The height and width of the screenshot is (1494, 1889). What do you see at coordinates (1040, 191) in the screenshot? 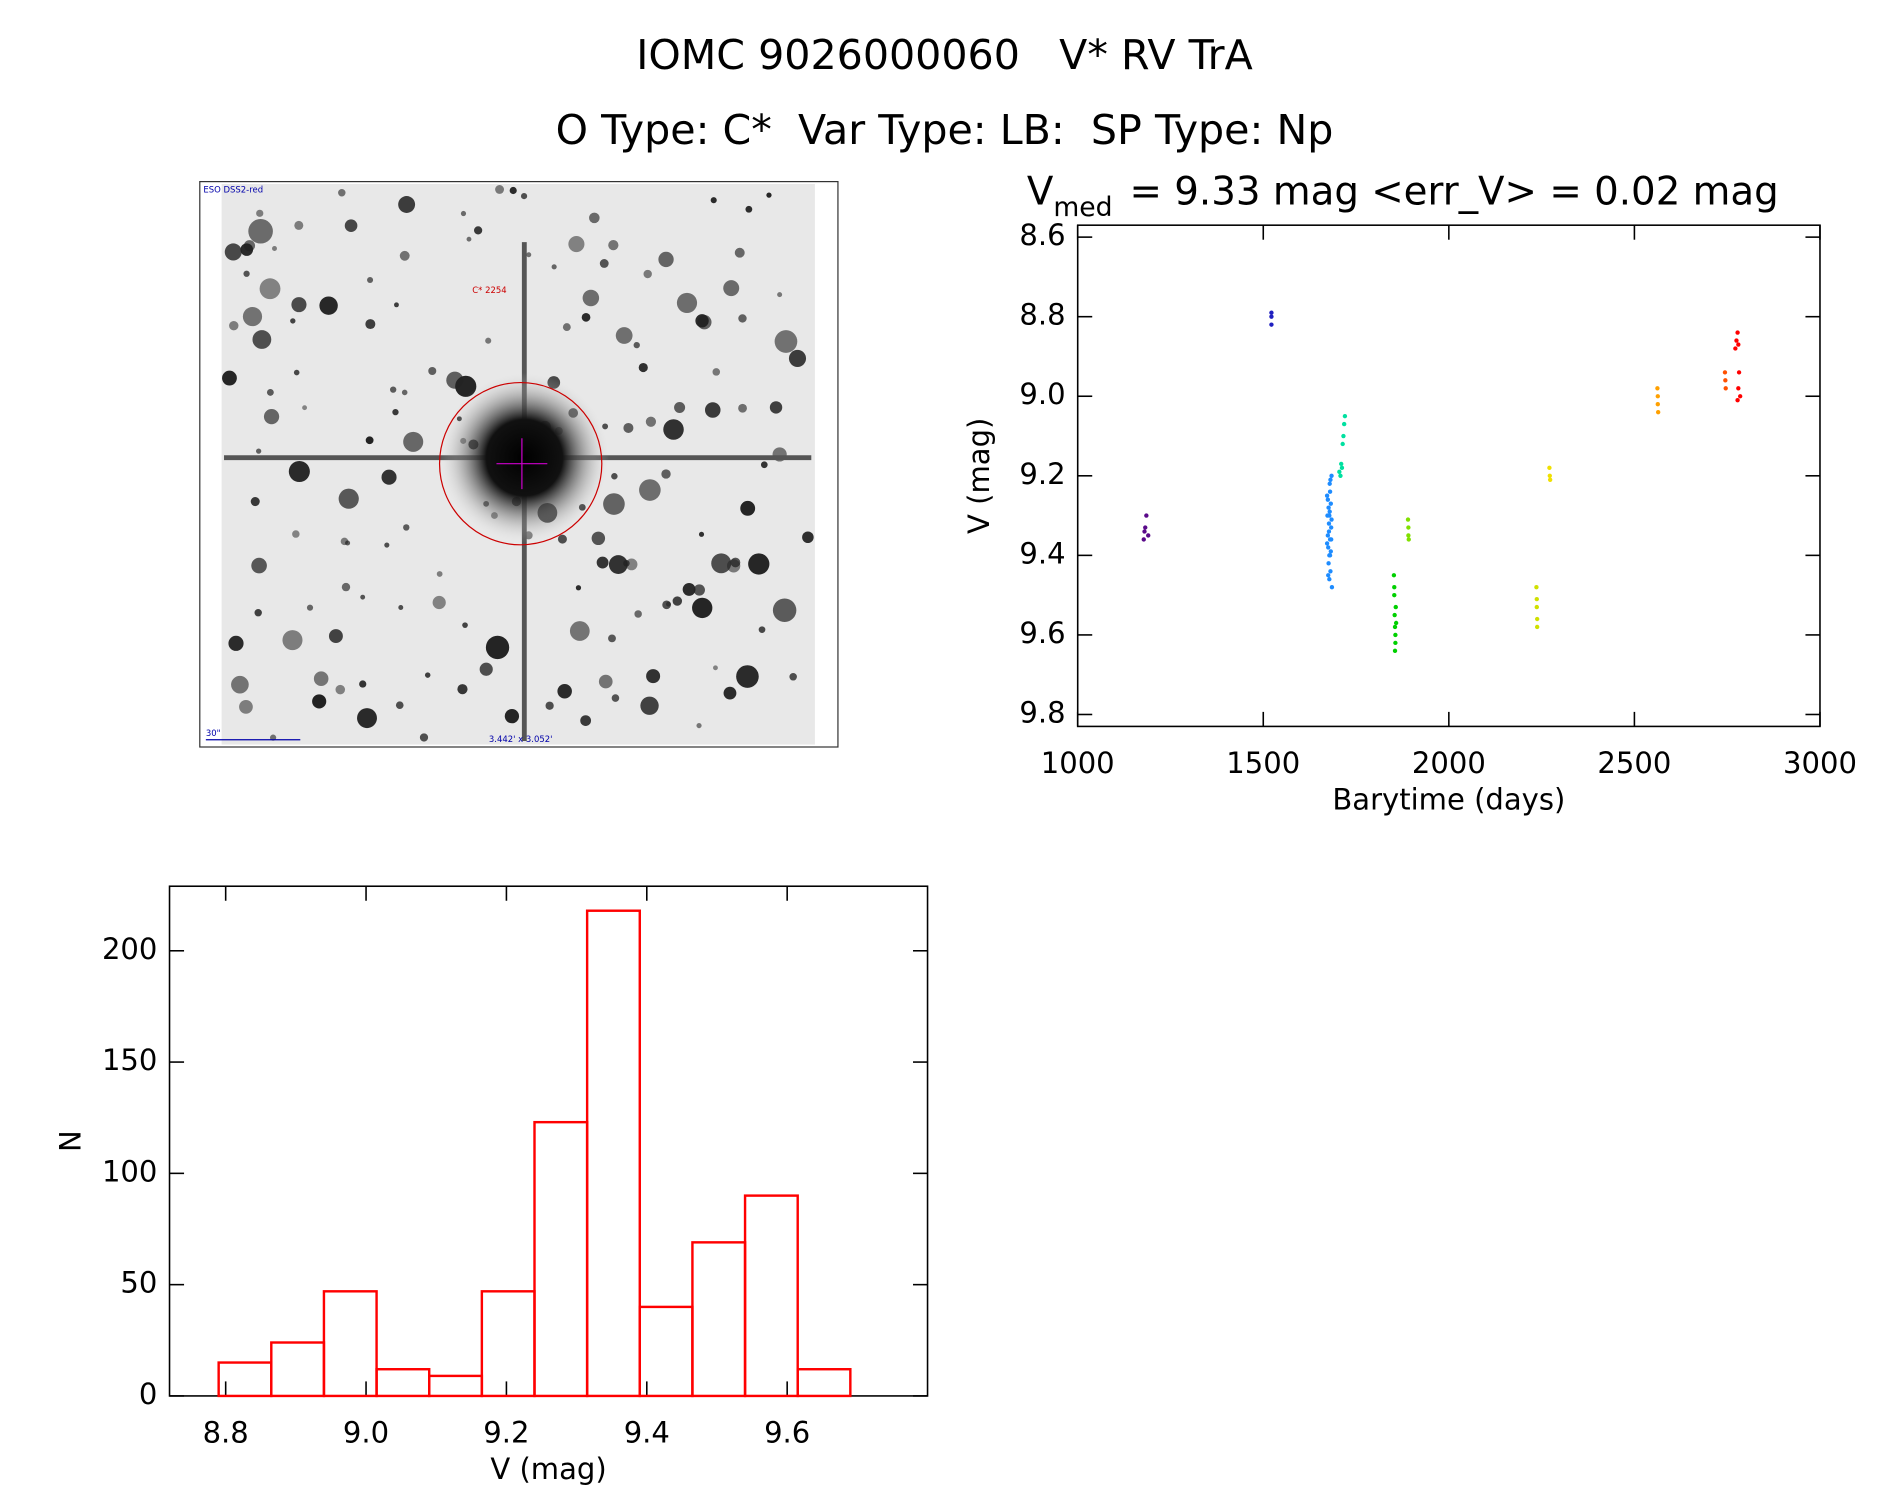
I see `title-main: V` at bounding box center [1040, 191].